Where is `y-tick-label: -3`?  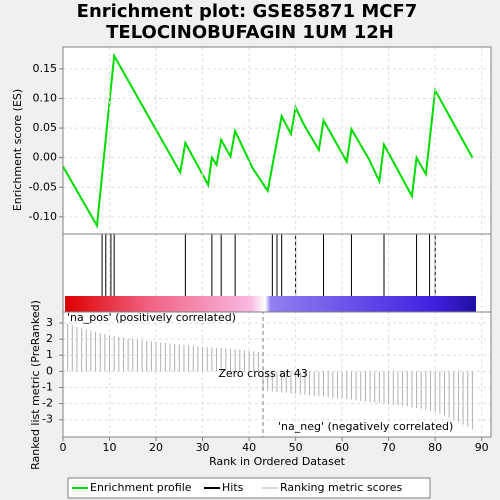 y-tick-label: -3 is located at coordinates (47, 419).